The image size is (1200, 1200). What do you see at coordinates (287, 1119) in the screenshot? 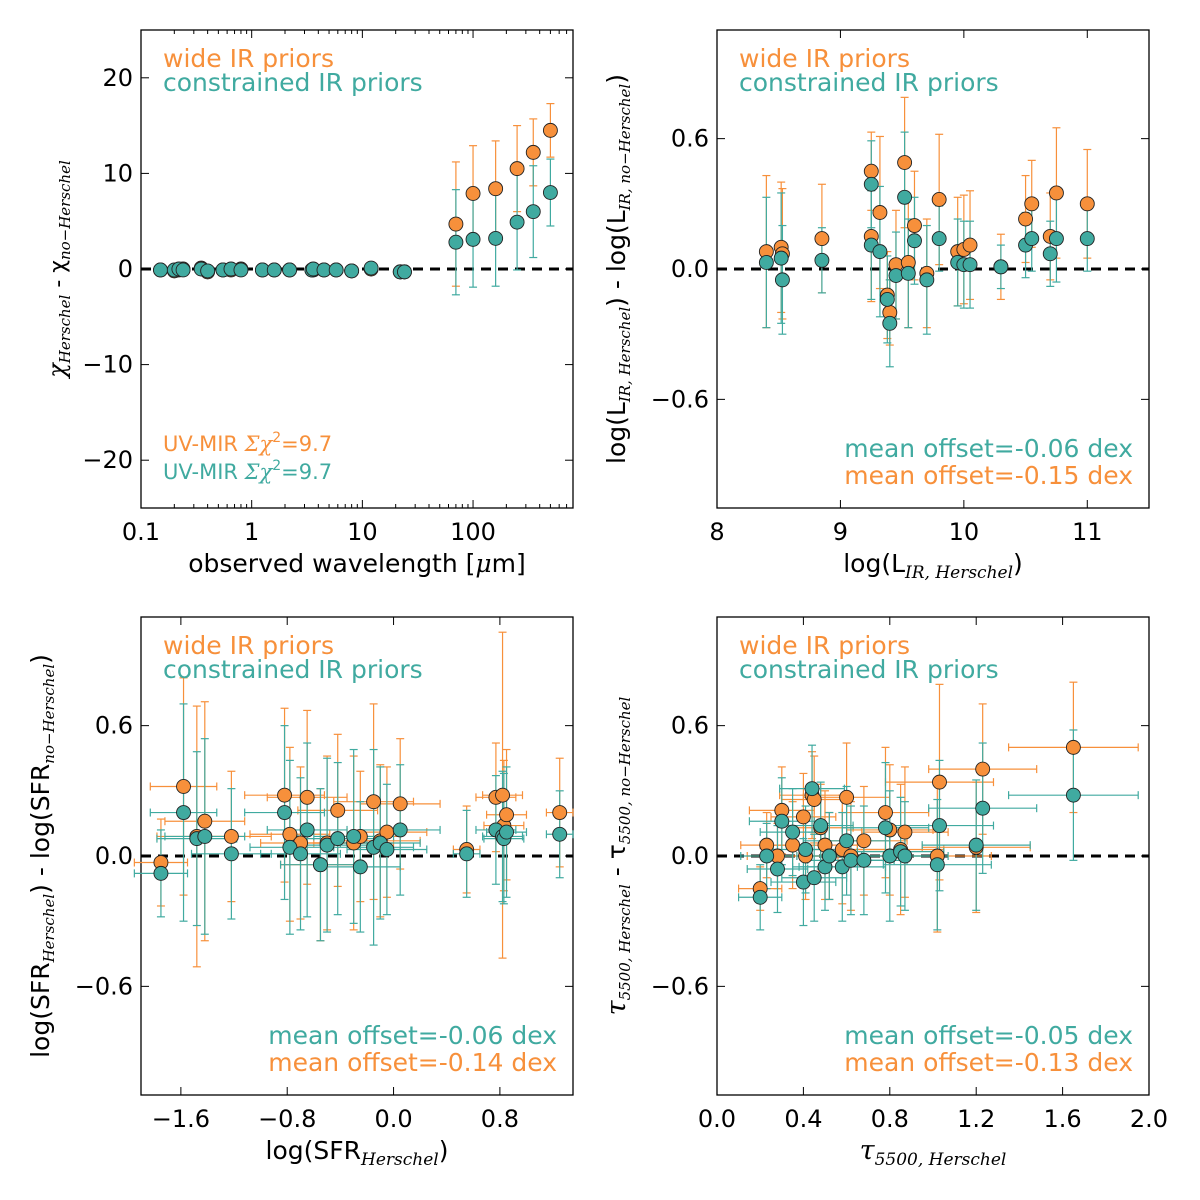
I see `x-tick-label: −0.8` at bounding box center [287, 1119].